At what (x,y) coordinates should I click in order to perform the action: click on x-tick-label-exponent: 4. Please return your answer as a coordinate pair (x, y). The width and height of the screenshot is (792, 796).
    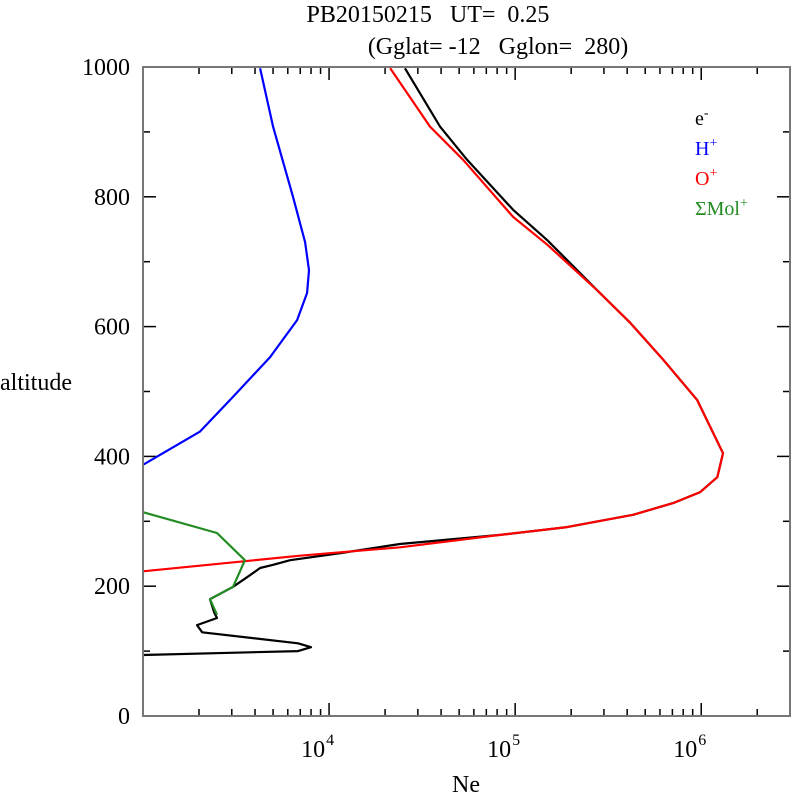
    Looking at the image, I should click on (330, 740).